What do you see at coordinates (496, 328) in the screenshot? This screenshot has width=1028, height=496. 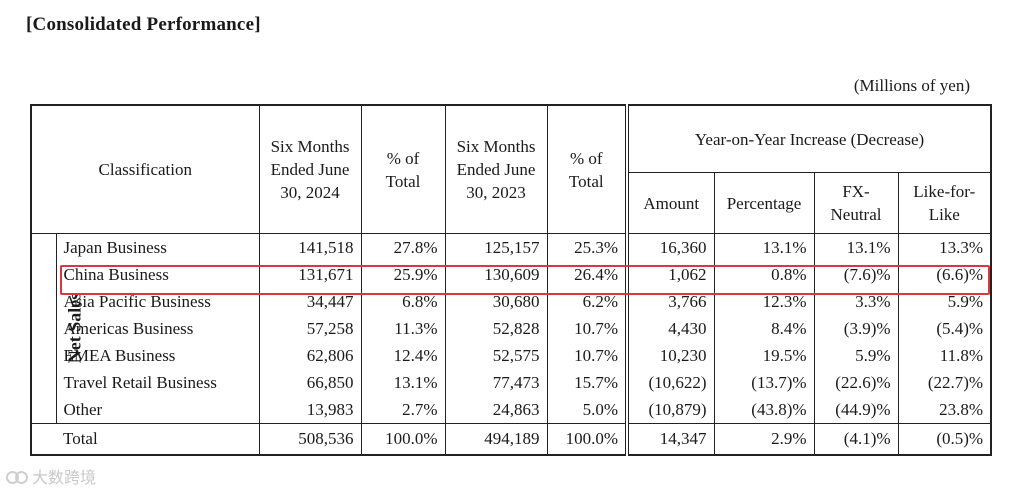 I see `cell-value-2023: 52,828` at bounding box center [496, 328].